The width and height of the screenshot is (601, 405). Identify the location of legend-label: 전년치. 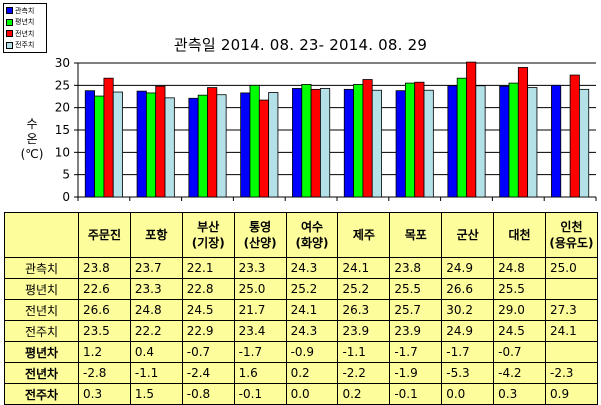
(25, 33).